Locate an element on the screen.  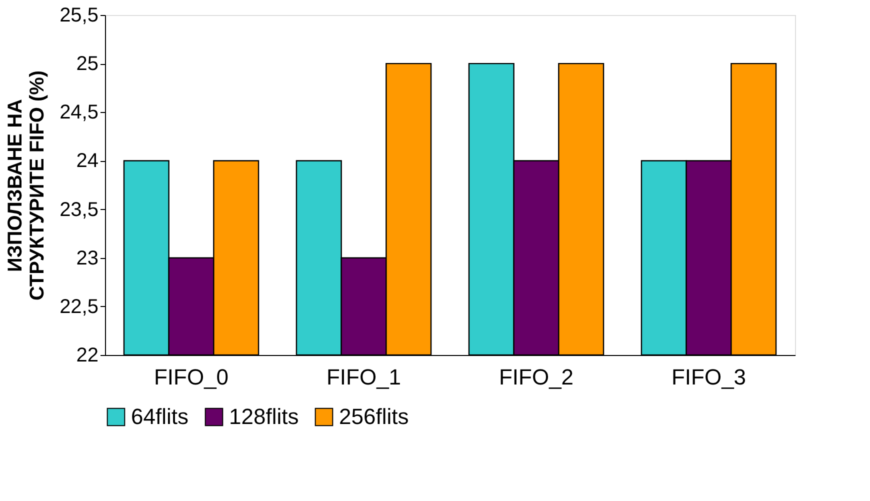
y-tick-label: 23 is located at coordinates (87, 258).